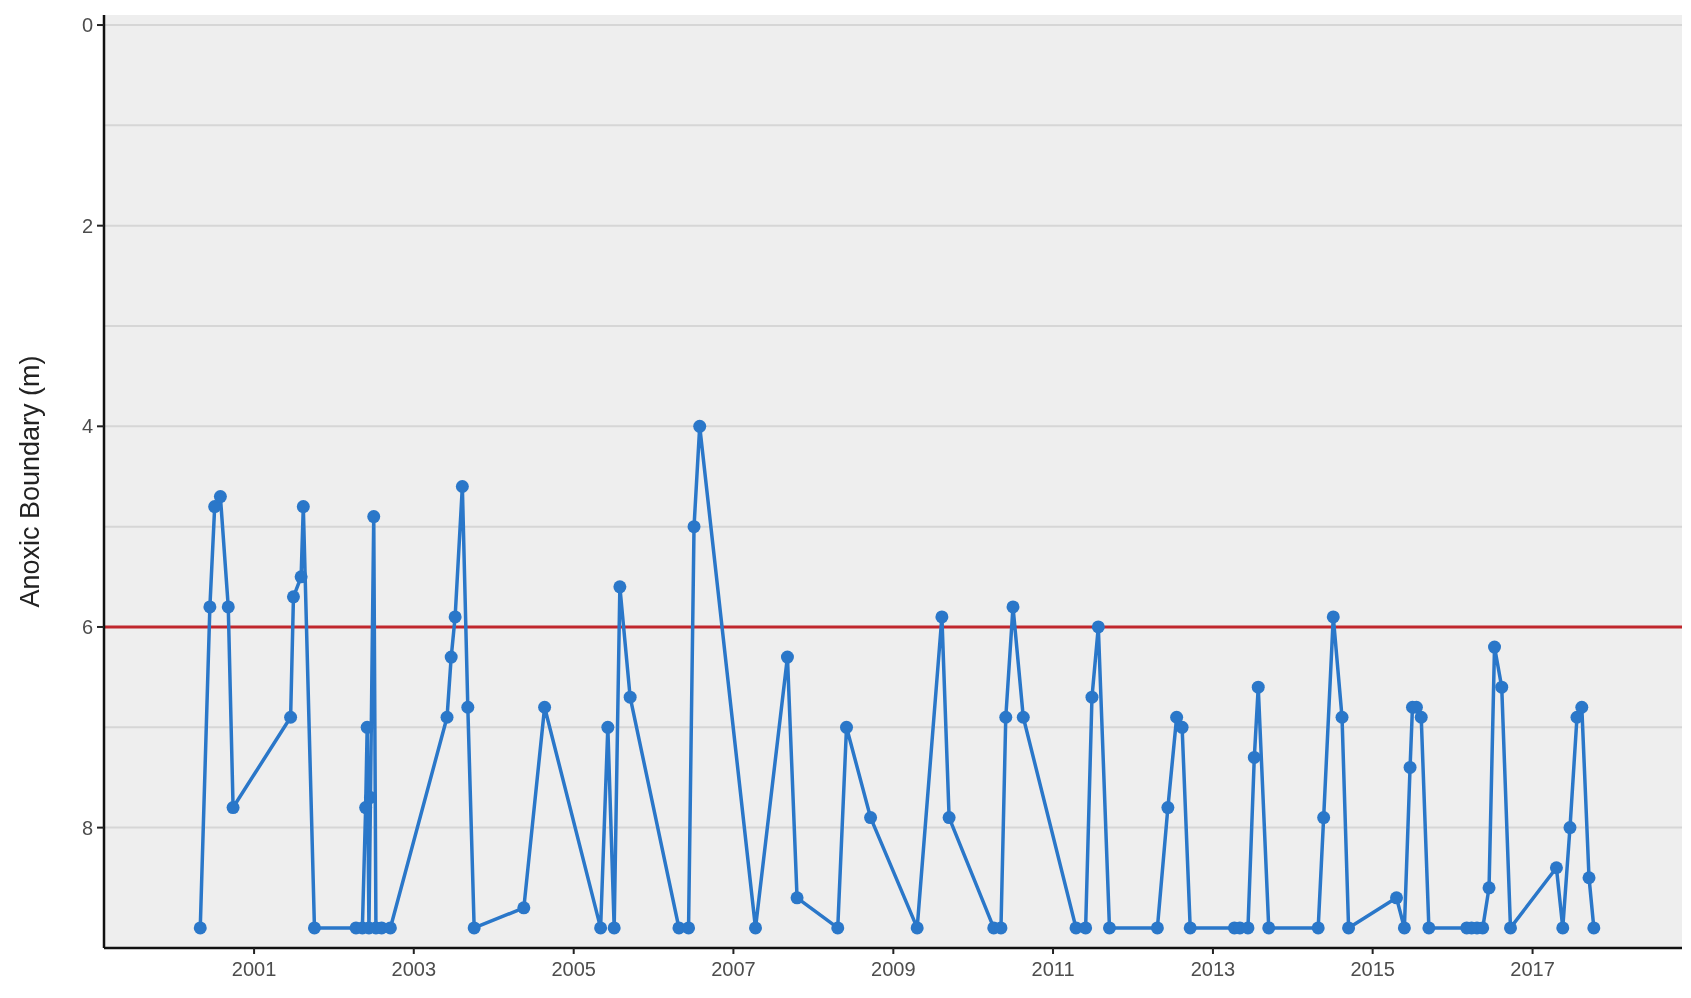 The height and width of the screenshot is (998, 1691). I want to click on x-tick-label: 2011, so click(1053, 969).